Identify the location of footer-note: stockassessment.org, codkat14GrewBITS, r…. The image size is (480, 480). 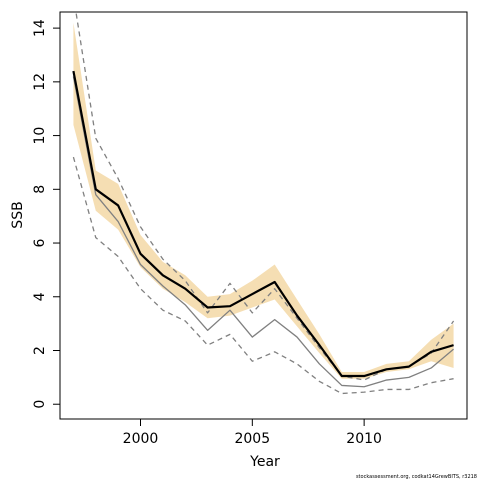
(416, 477).